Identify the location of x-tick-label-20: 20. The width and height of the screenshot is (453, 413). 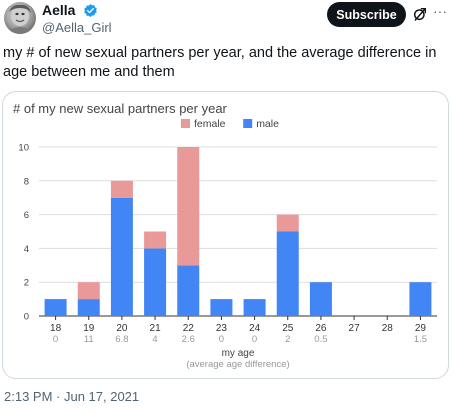
(122, 328).